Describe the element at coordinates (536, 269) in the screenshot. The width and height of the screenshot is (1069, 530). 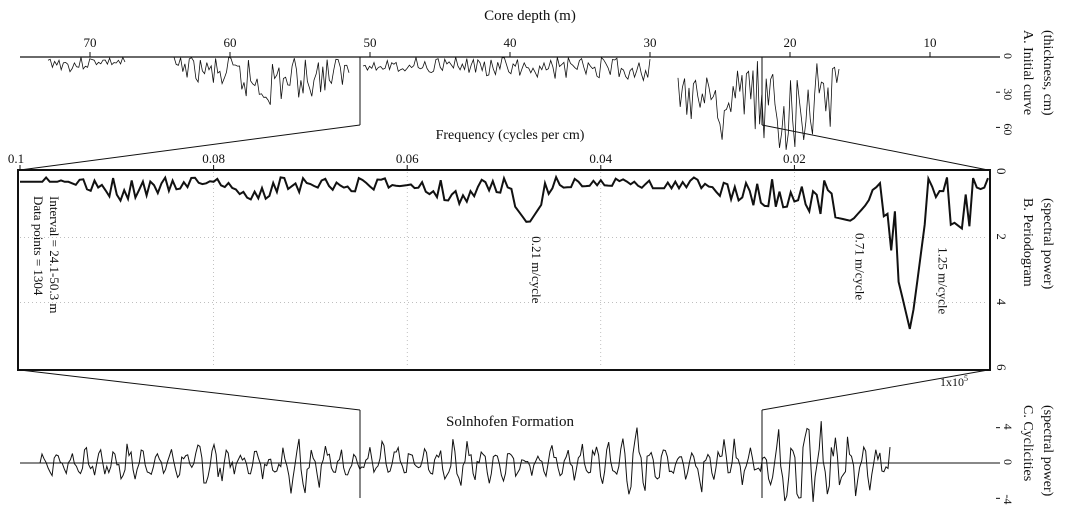
I see `panel-b-peak-label: 0.21 m/cycle` at that location.